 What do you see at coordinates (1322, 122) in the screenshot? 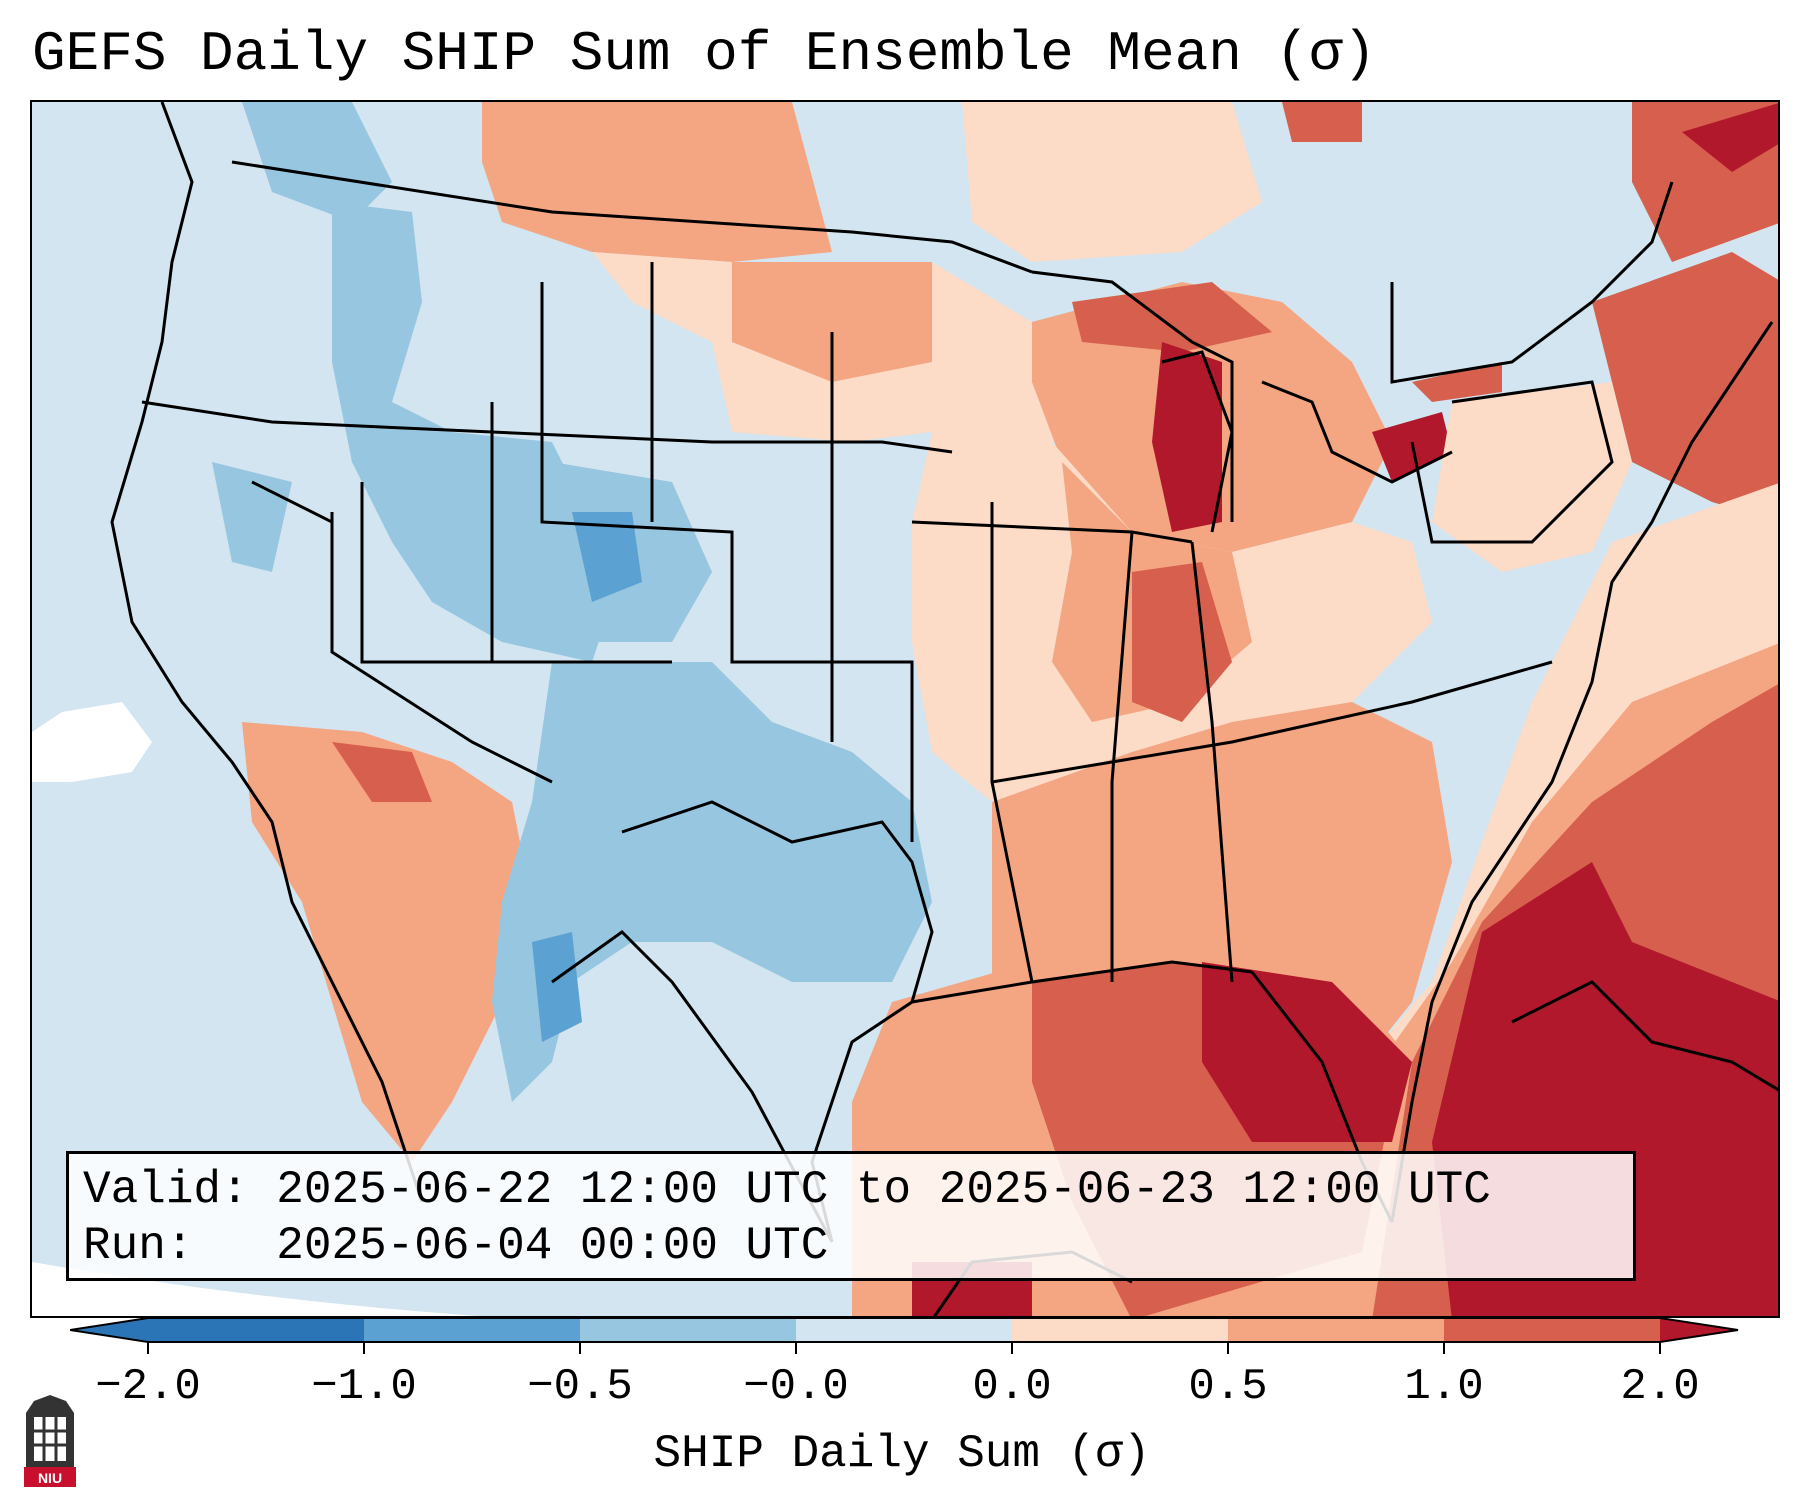
I see `region-hudson` at bounding box center [1322, 122].